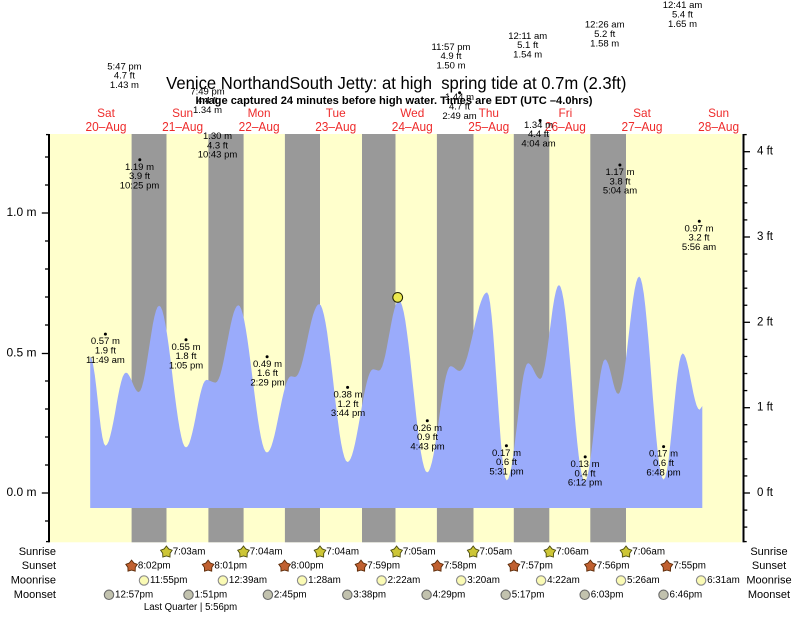 The image size is (793, 621). I want to click on svg-text: 7:55pm, so click(689, 566).